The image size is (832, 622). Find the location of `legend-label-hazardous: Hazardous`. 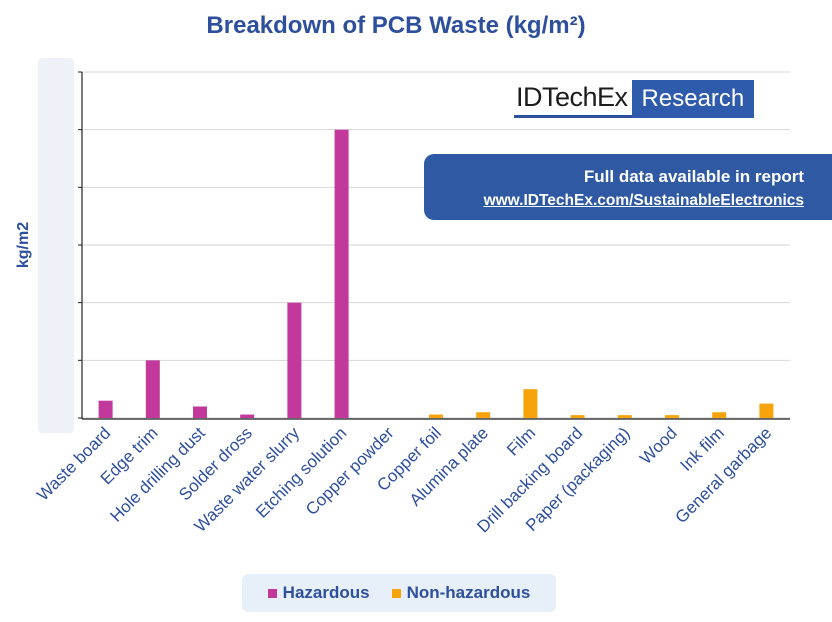

legend-label-hazardous: Hazardous is located at coordinates (326, 592).